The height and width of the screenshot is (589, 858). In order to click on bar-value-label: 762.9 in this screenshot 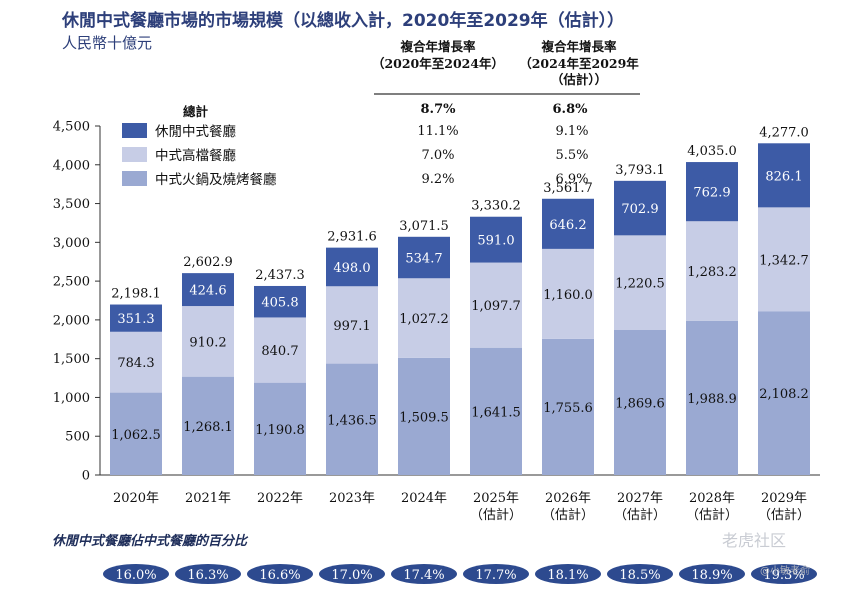, I will do `click(711, 193)`.